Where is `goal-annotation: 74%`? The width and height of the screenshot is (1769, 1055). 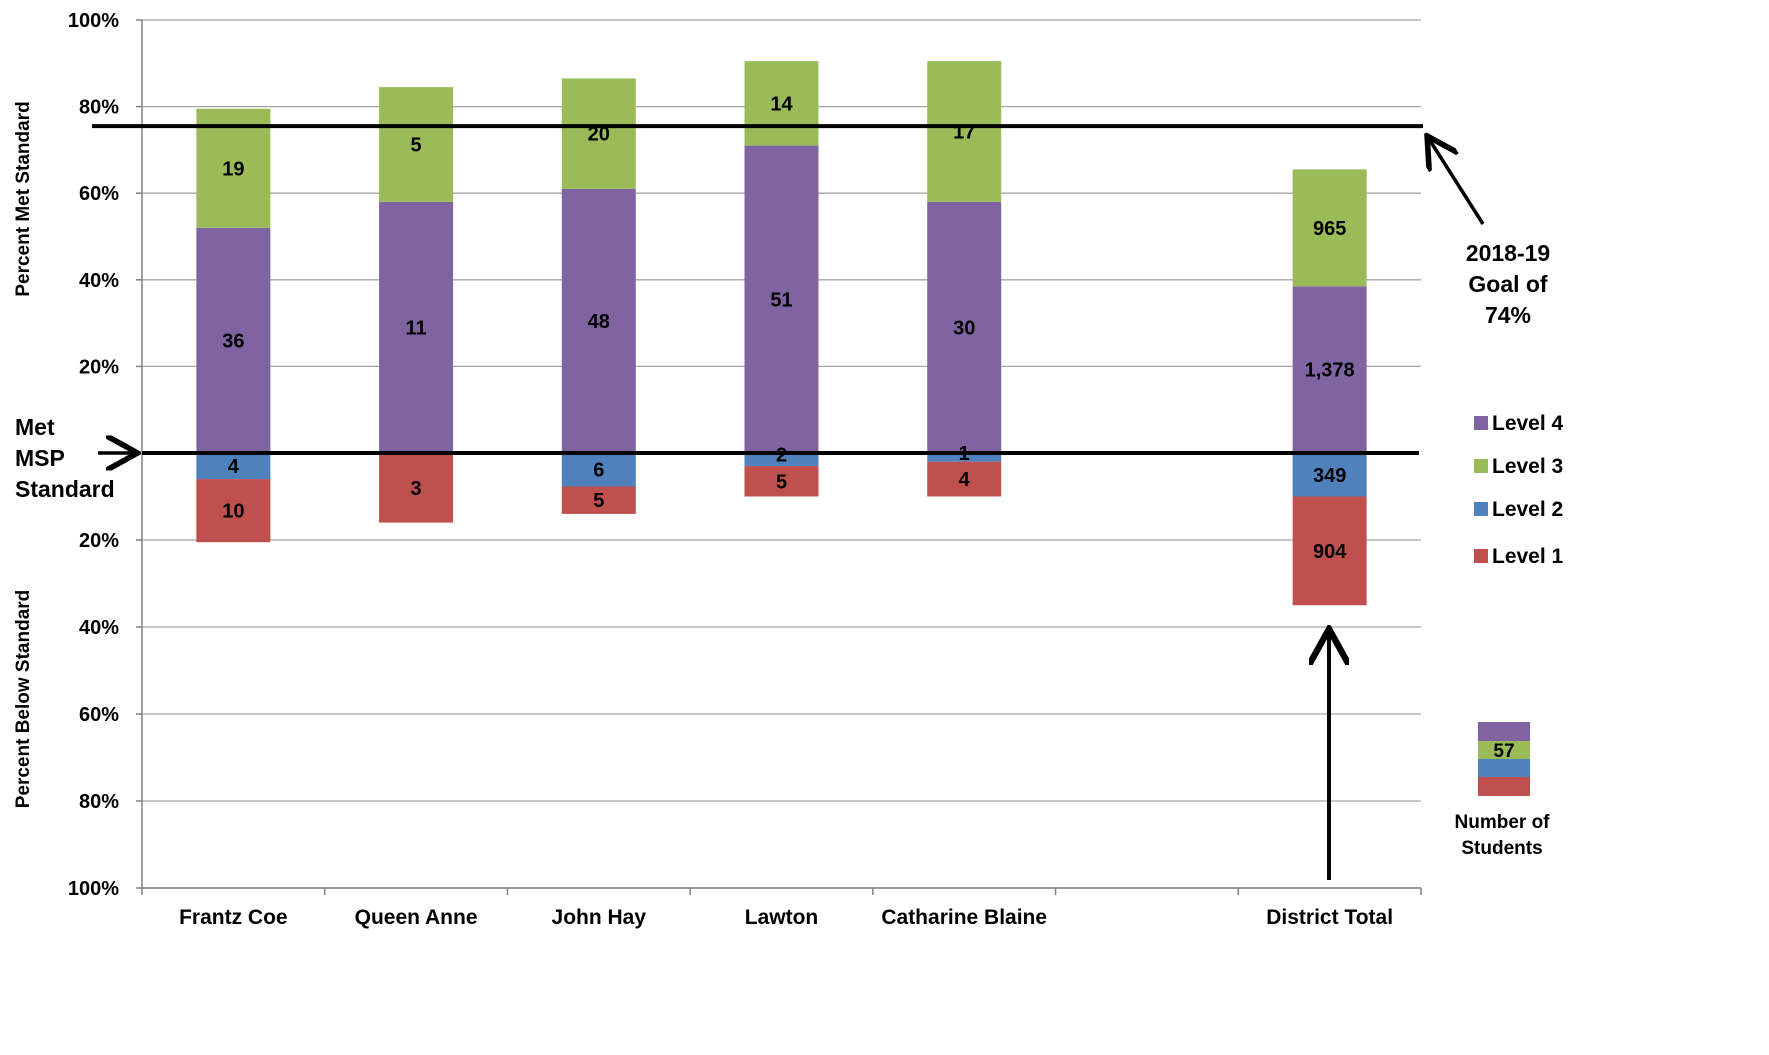
goal-annotation: 74% is located at coordinates (1508, 315).